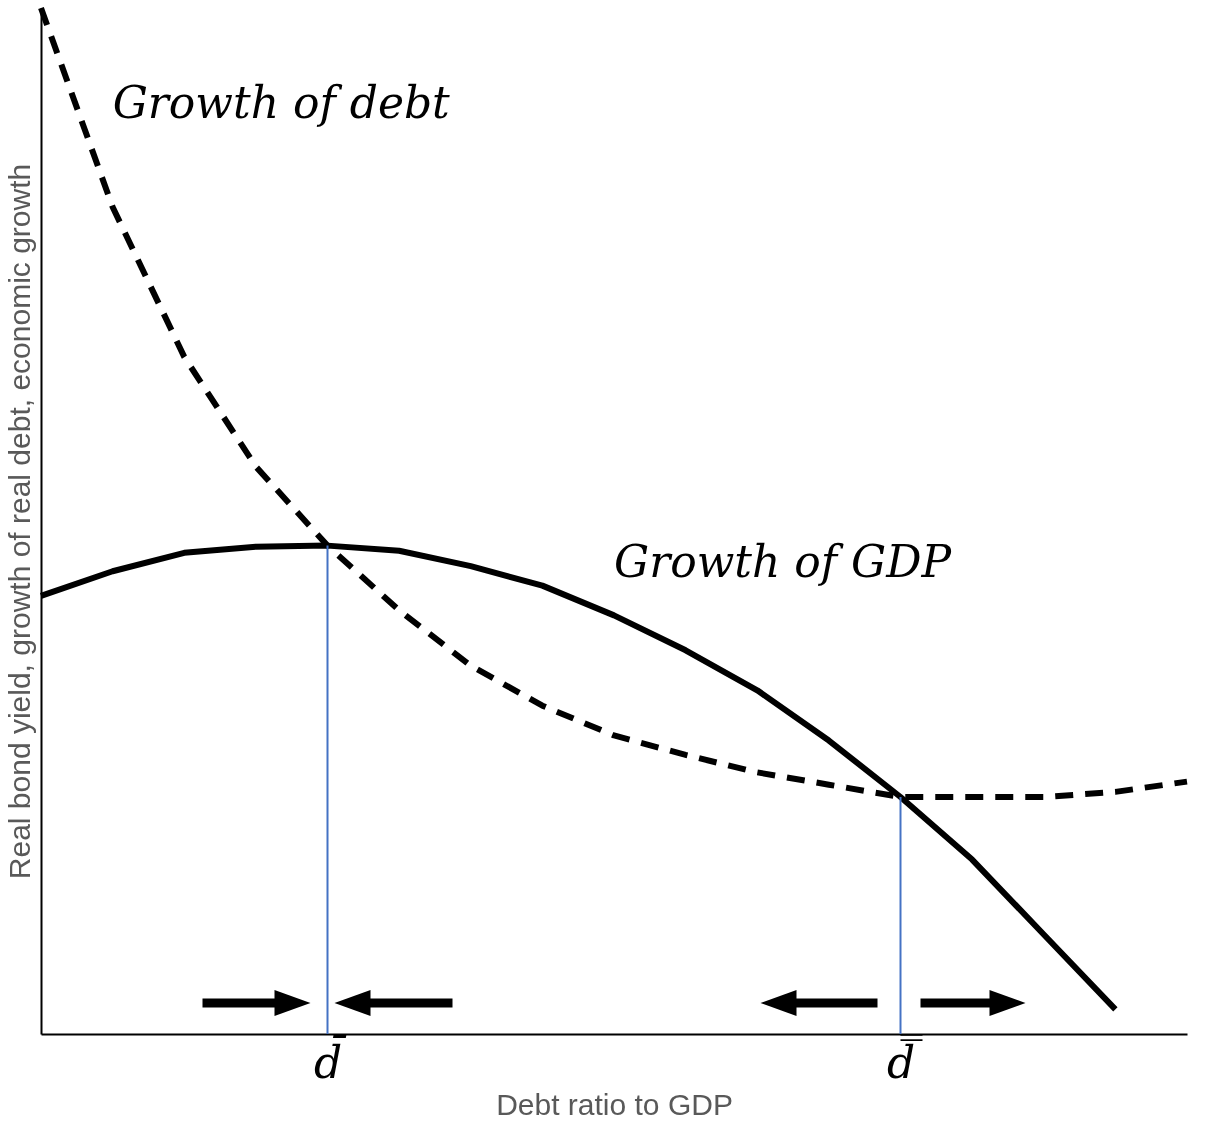  What do you see at coordinates (19, 521) in the screenshot?
I see `y-axis-title: Real bond yield, growth of real debt, economic growth` at bounding box center [19, 521].